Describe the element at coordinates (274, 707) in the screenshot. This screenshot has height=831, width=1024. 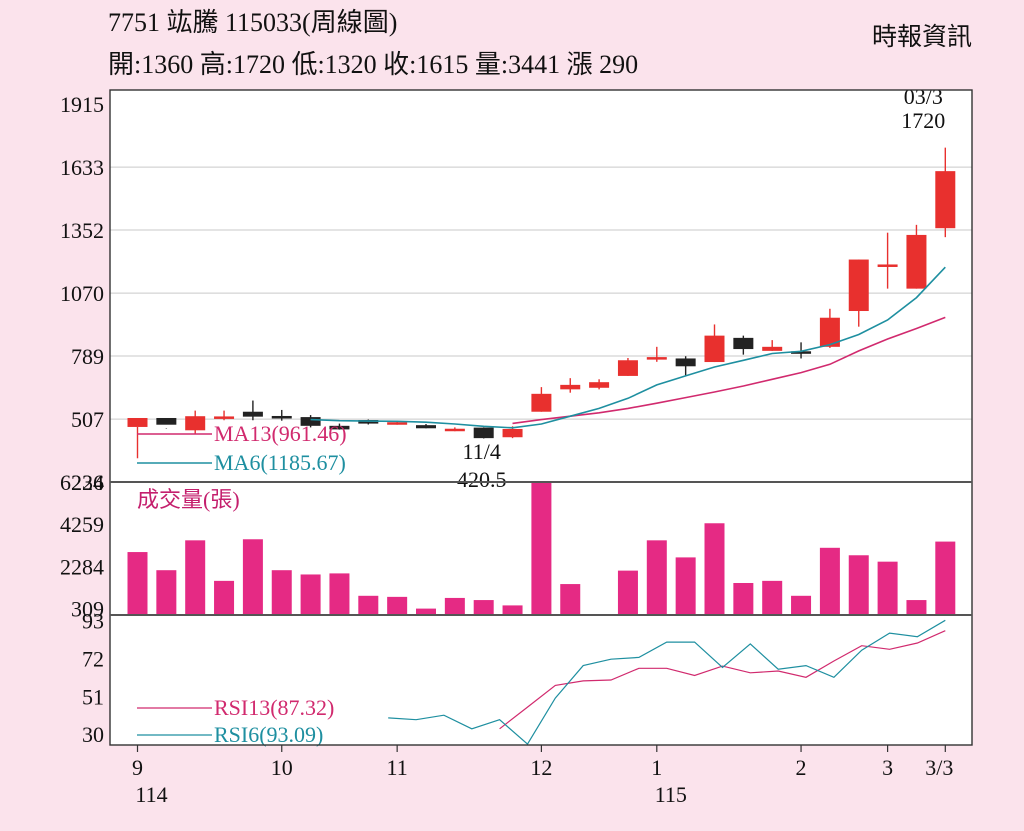
I see `rsi-legend-label: RSI13(87.32)` at that location.